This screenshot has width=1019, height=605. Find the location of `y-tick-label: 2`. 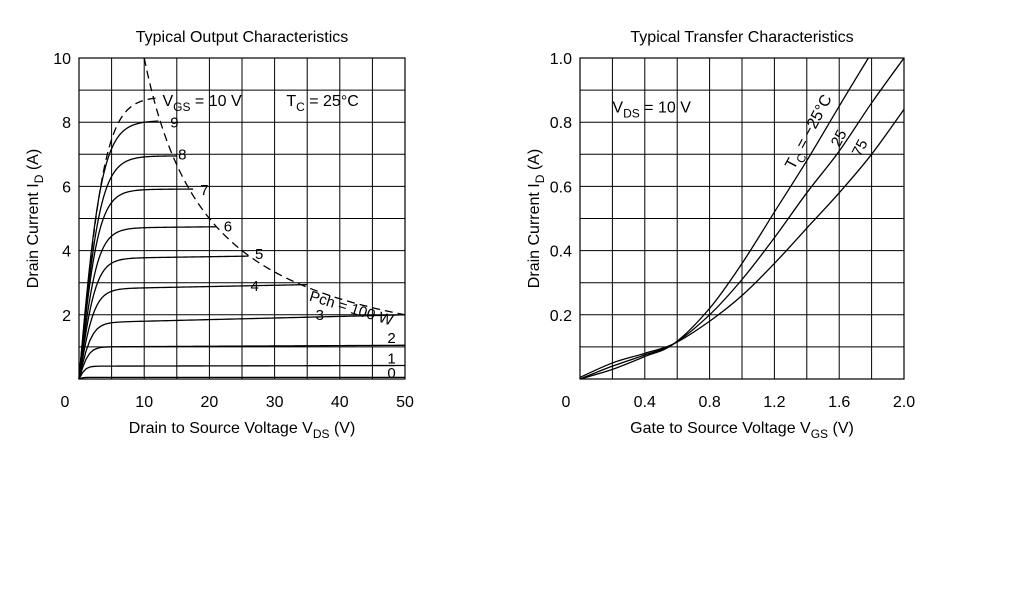

y-tick-label: 2 is located at coordinates (66, 316).